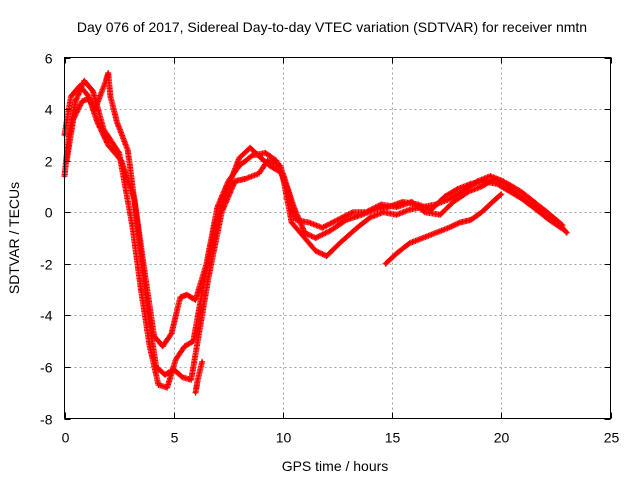 This screenshot has height=480, width=640. I want to click on y-tick-label: -2, so click(46, 265).